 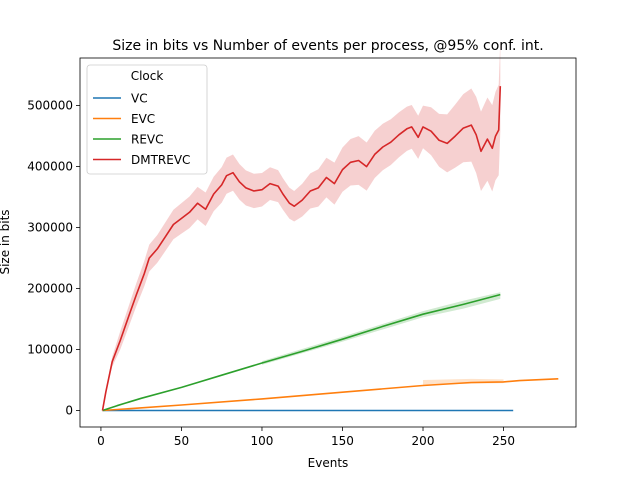 What do you see at coordinates (50, 289) in the screenshot?
I see `y-tick-label: 200000` at bounding box center [50, 289].